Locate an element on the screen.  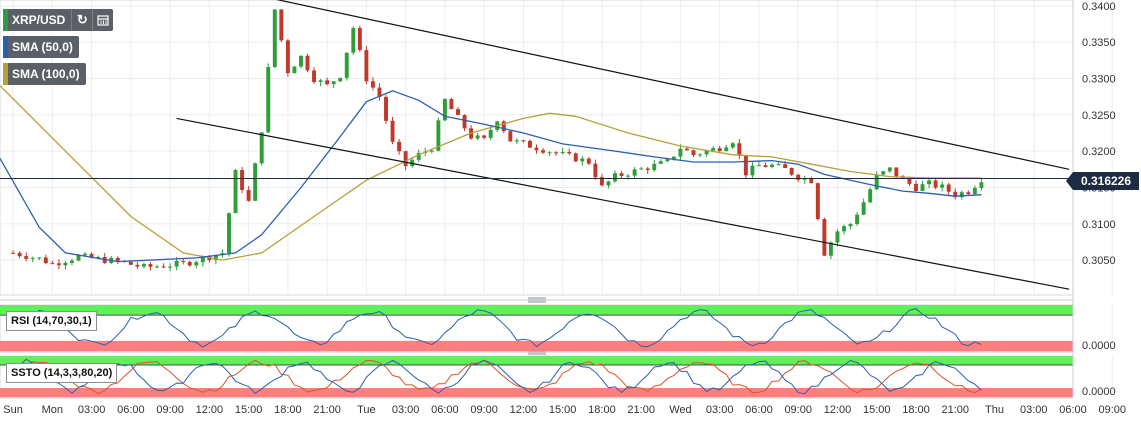
x-tick-label: 18:00 is located at coordinates (602, 410).